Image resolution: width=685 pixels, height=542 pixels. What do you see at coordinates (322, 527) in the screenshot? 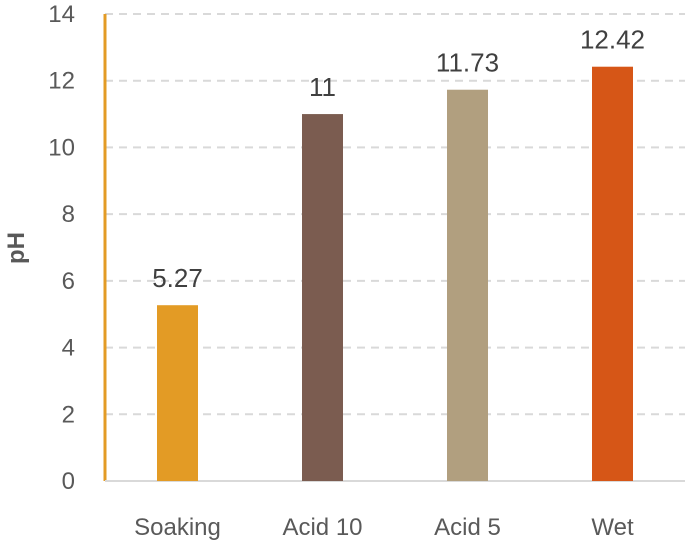
I see `x-tick-label: Acid 10` at bounding box center [322, 527].